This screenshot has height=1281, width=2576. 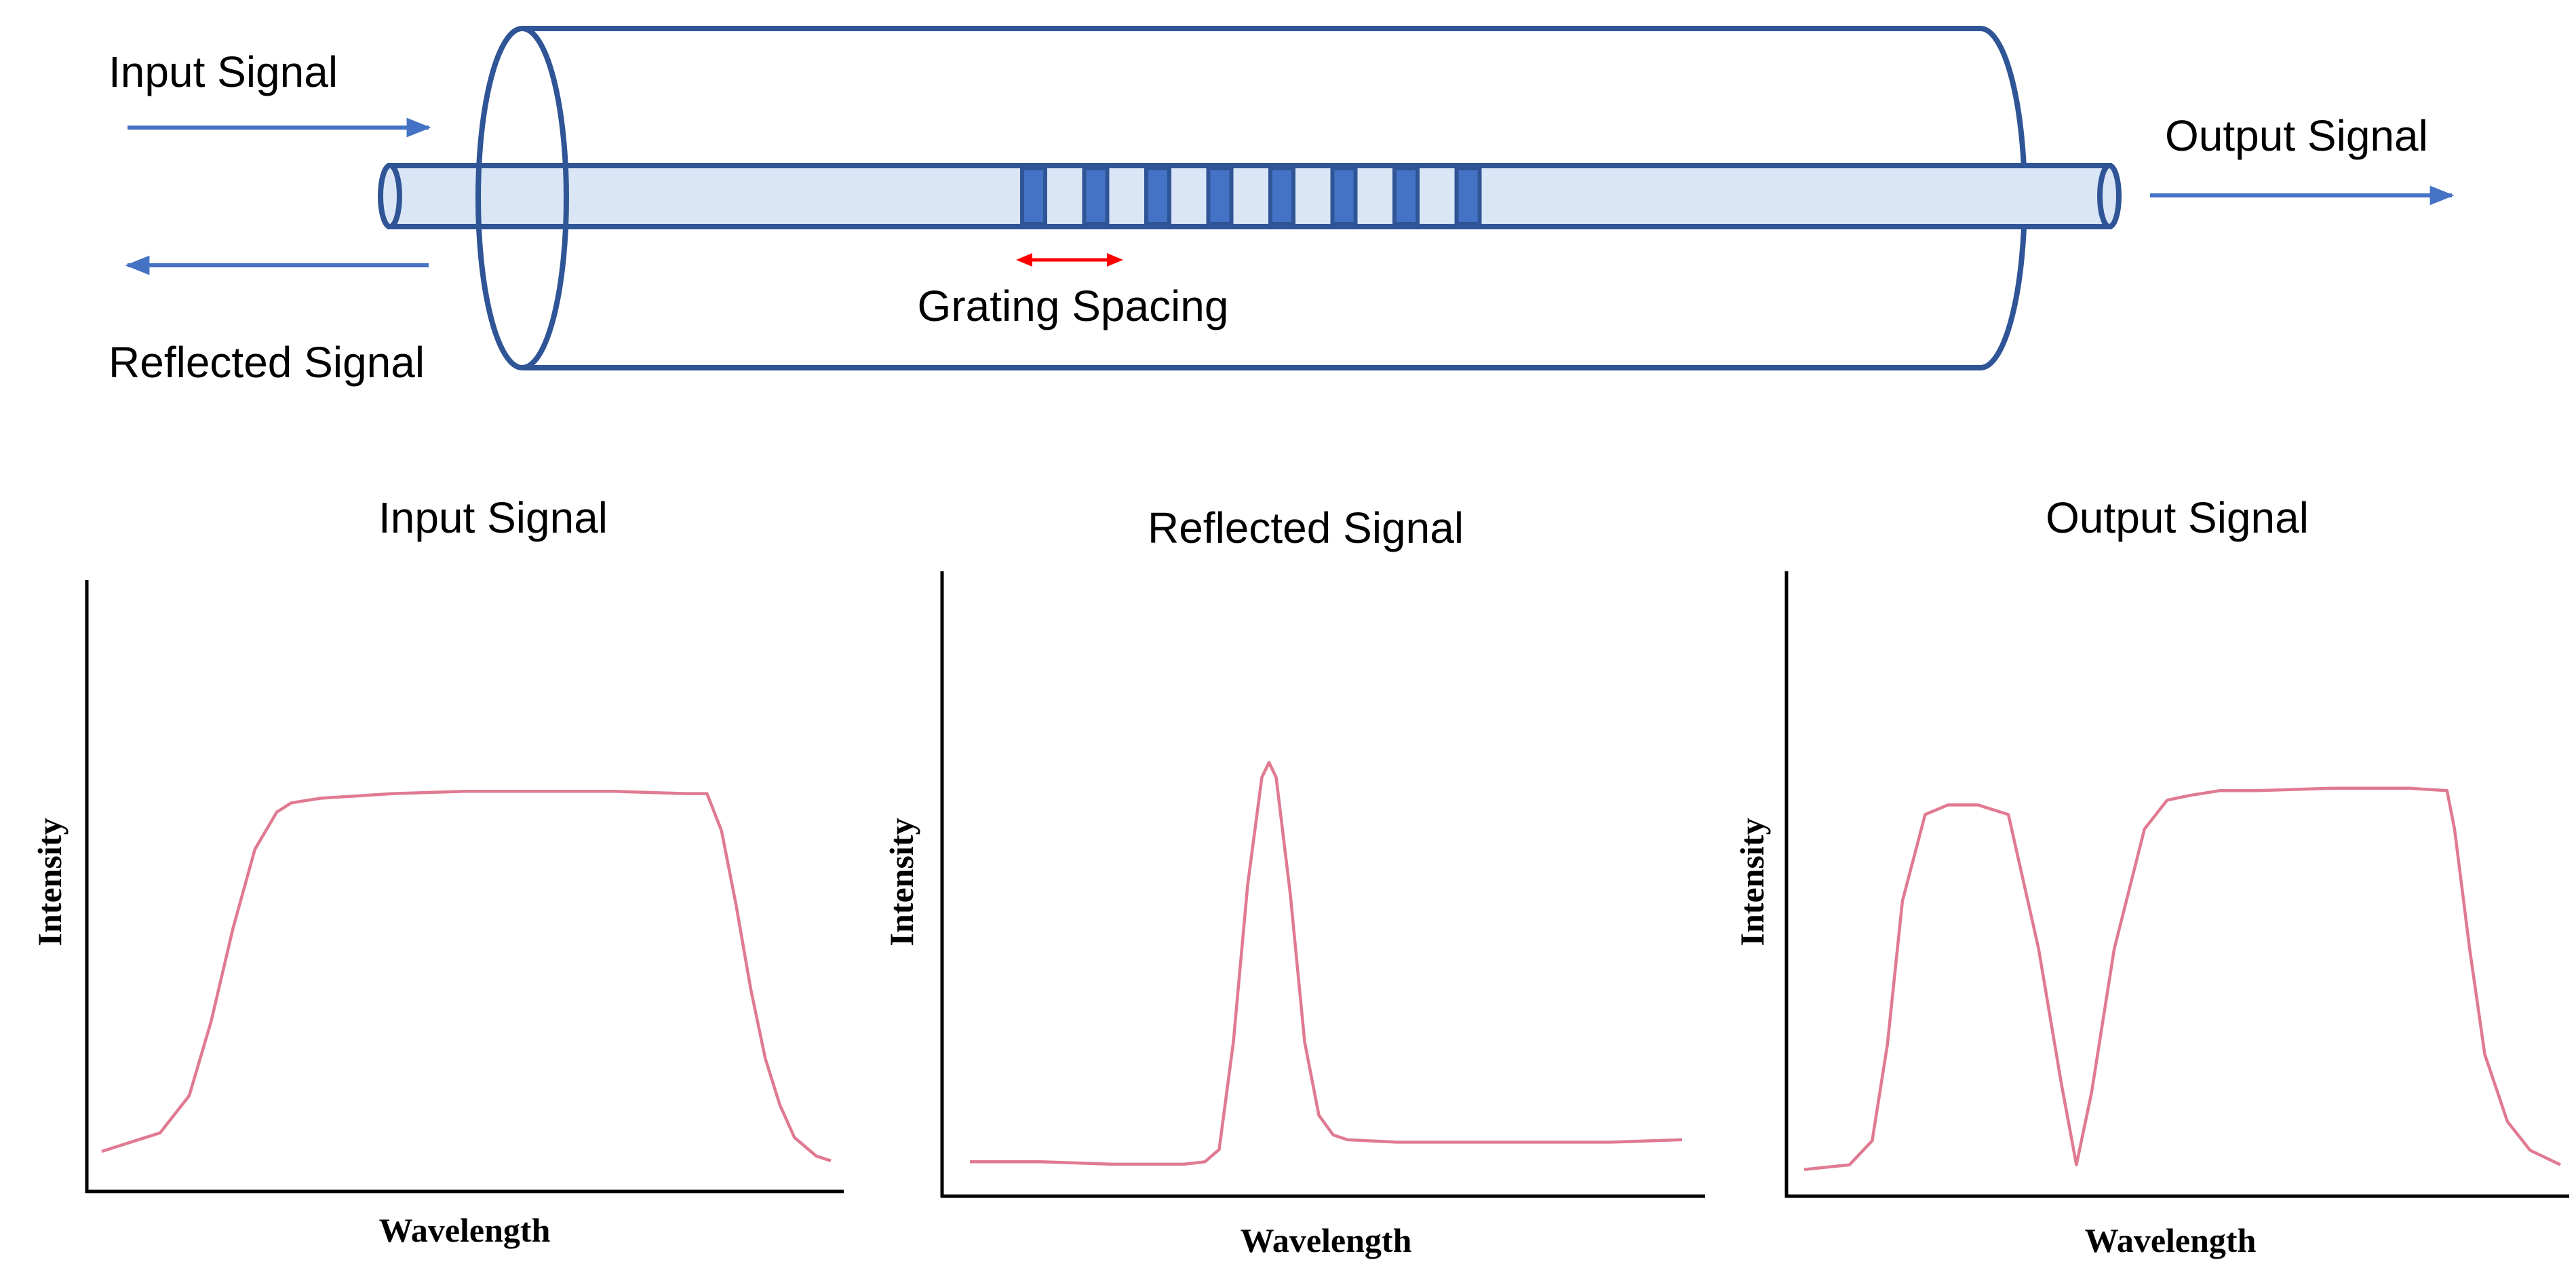 I want to click on bragg-grating, so click(x=1251, y=196).